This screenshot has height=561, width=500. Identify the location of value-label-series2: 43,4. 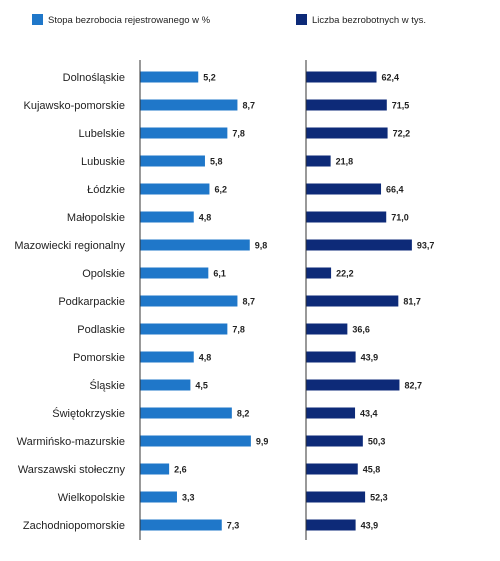
(369, 414).